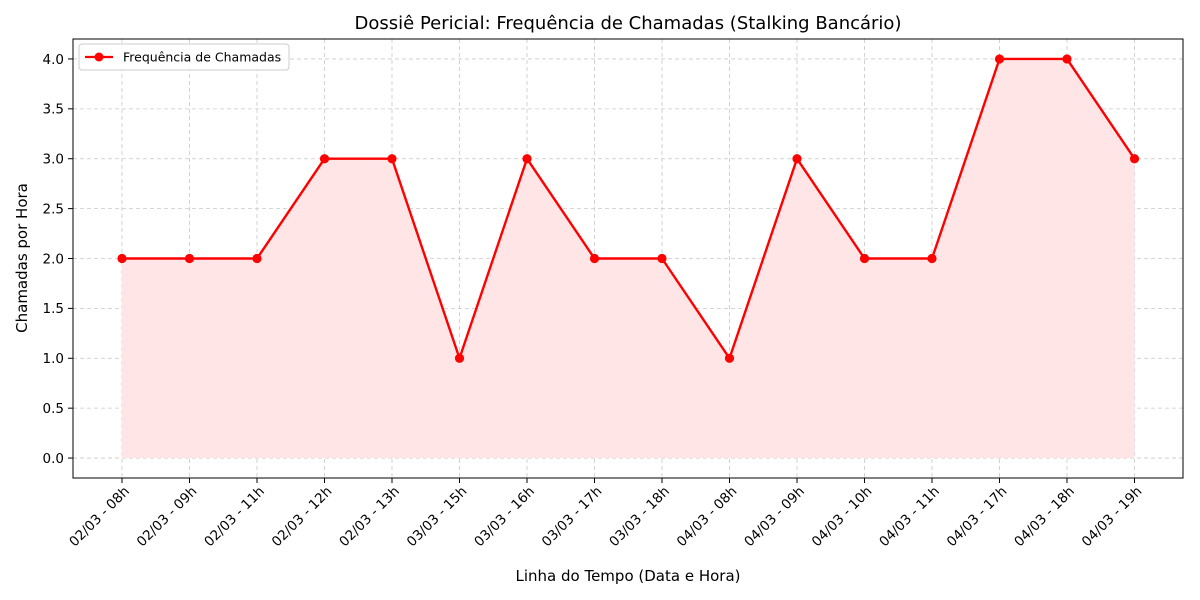 The width and height of the screenshot is (1200, 600). I want to click on y-axis-ticks: 0.0 0.5 1.0 1.5 2.0 2.5 3.0 3.5 4.0, so click(58, 259).